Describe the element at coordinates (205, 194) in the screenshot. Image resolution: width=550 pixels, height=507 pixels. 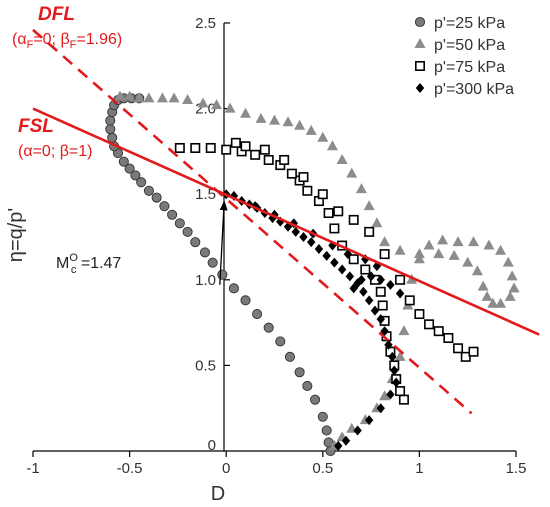
I see `y-tick-label: 1.5` at that location.